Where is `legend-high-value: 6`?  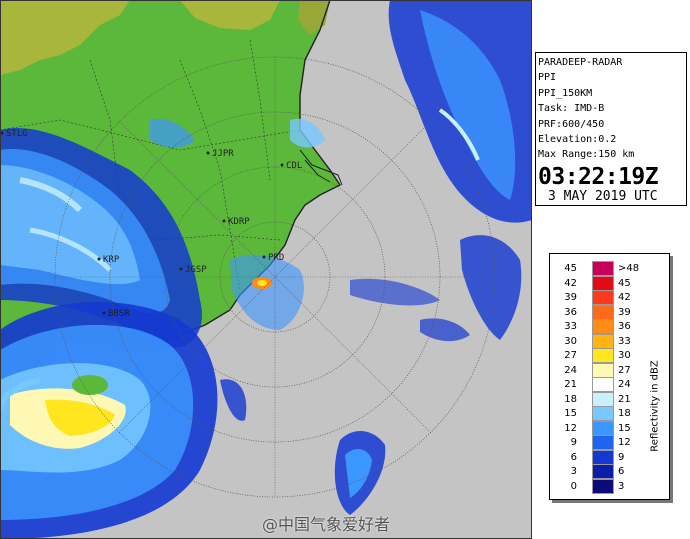
legend-high-value: 6 is located at coordinates (621, 471).